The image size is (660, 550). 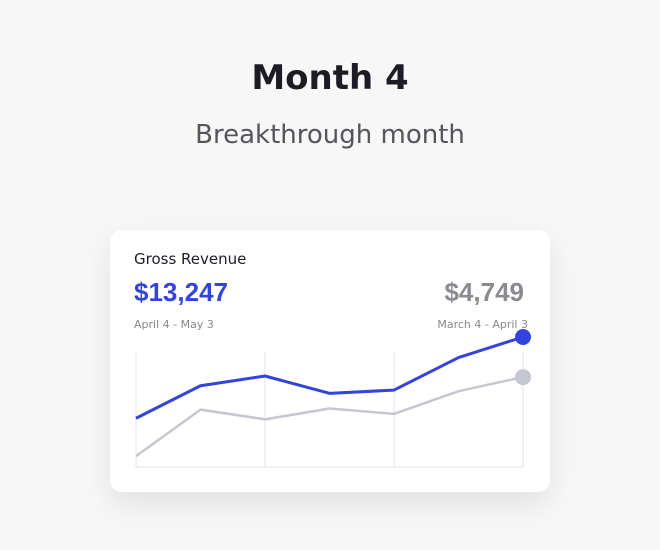 I want to click on current-amount: $13,247, so click(x=181, y=292).